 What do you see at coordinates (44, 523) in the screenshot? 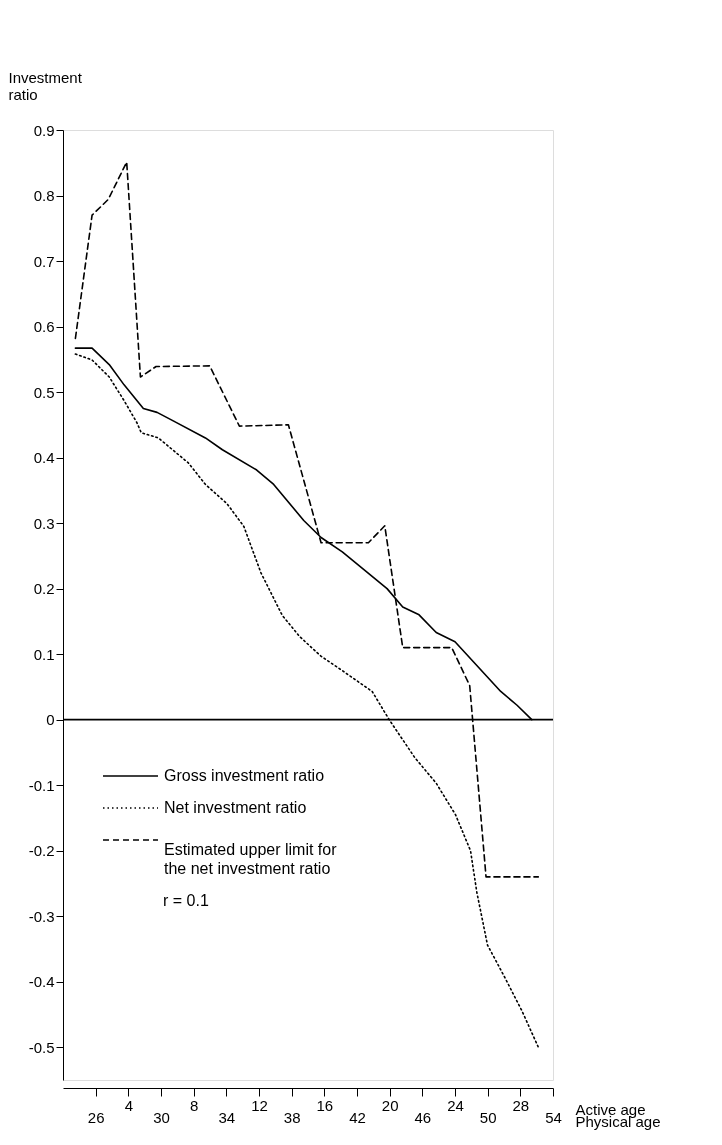
I see `y-tick-label: 0.3` at bounding box center [44, 523].